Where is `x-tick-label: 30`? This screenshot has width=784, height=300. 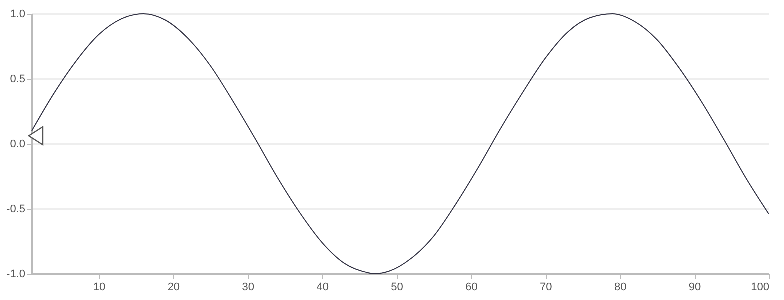 x-tick-label: 30 is located at coordinates (248, 288).